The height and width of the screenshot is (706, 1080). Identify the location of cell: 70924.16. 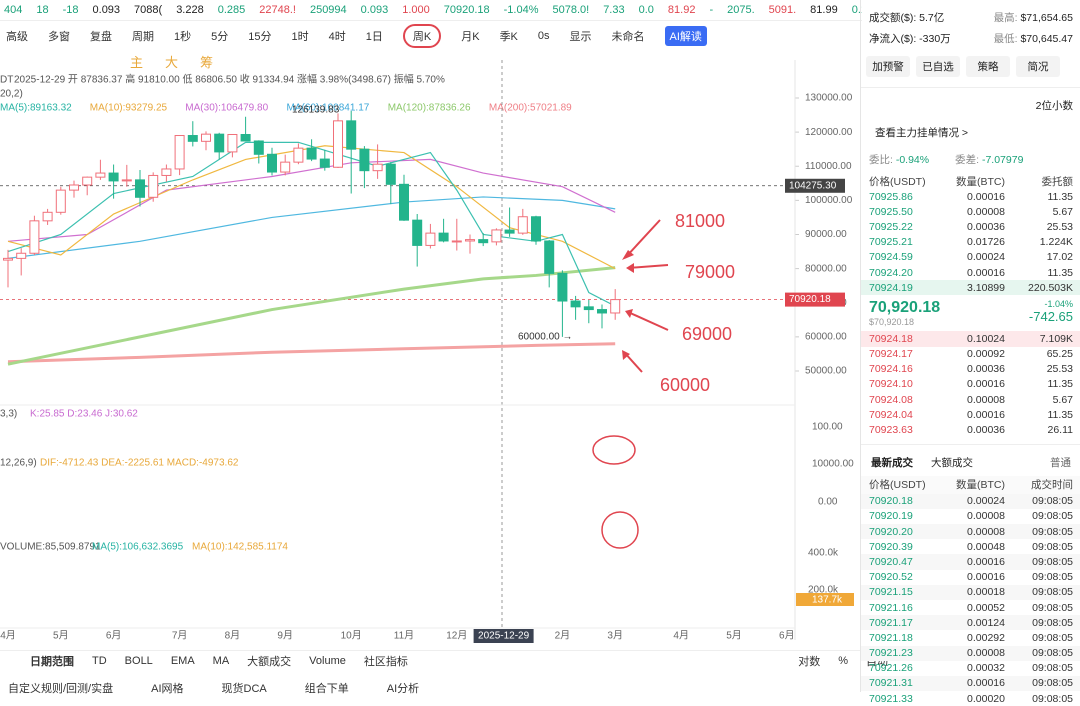
(891, 369).